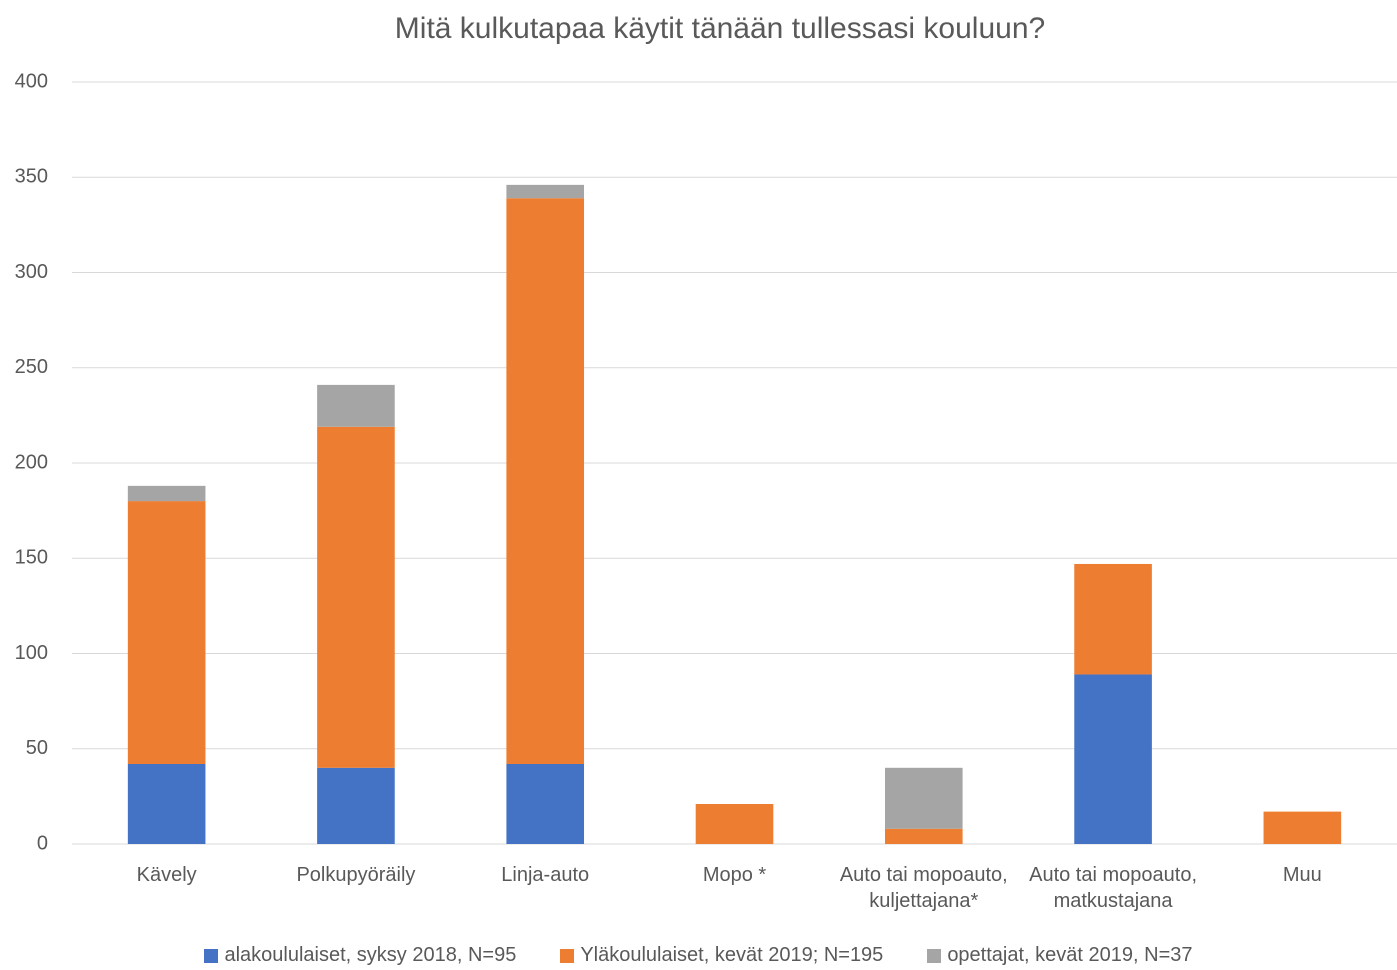  What do you see at coordinates (31, 177) in the screenshot?
I see `y-tick-label: 350` at bounding box center [31, 177].